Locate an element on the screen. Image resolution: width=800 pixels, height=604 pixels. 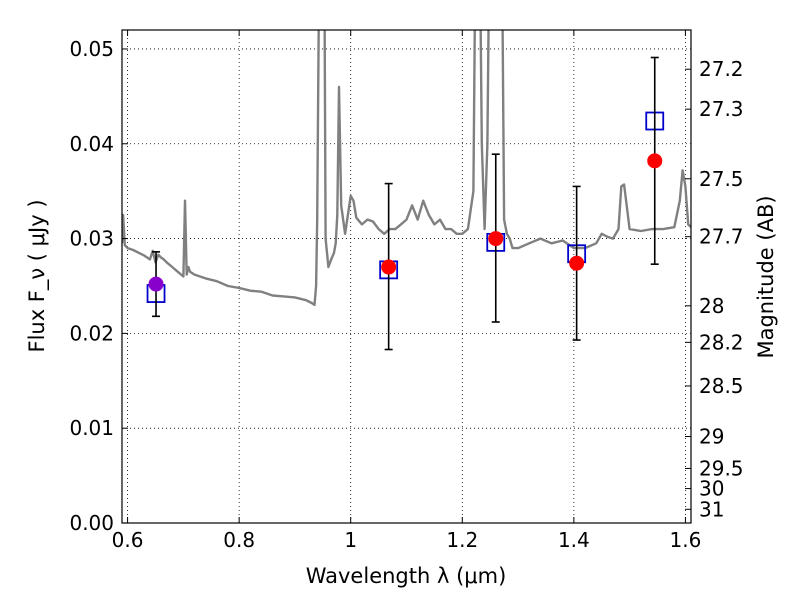
y-tick-label: 0.00 is located at coordinates (91, 523).